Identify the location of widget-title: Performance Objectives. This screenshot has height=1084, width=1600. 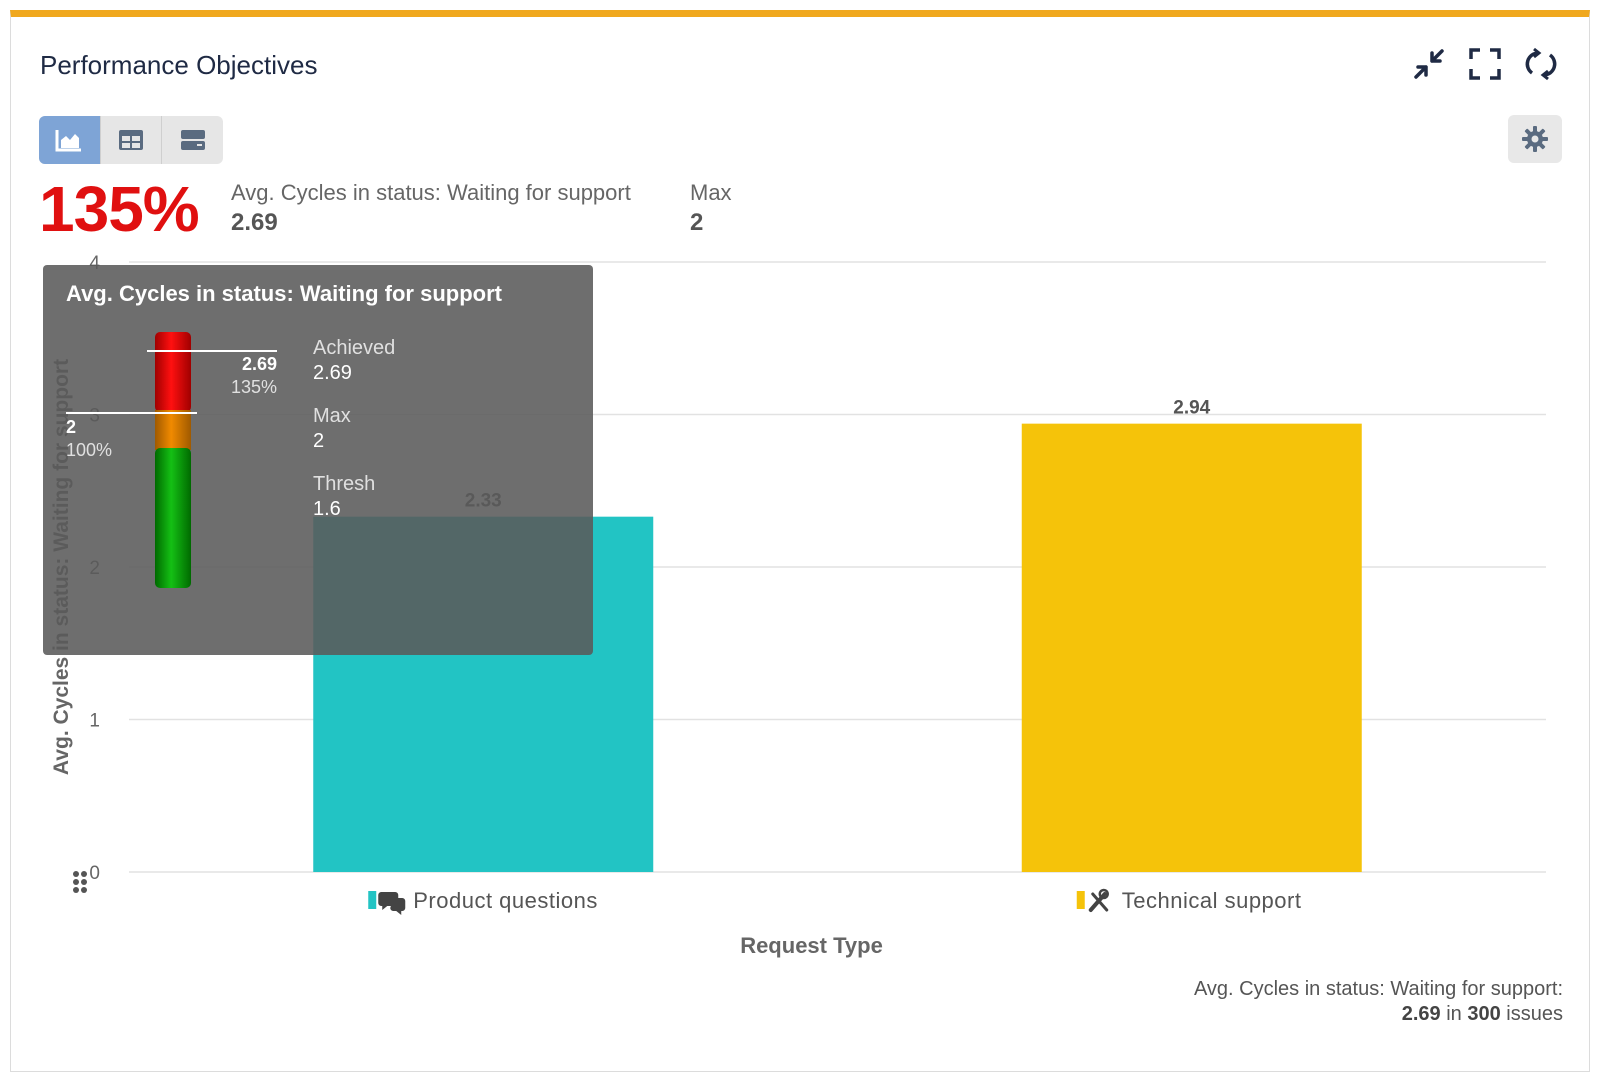
(179, 65).